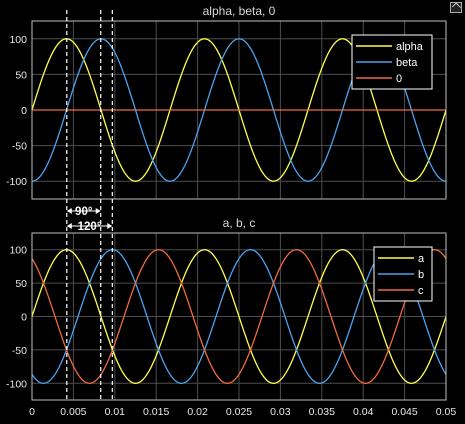 This screenshot has height=424, width=465. What do you see at coordinates (456, 7) in the screenshot?
I see `undock-icon` at bounding box center [456, 7].